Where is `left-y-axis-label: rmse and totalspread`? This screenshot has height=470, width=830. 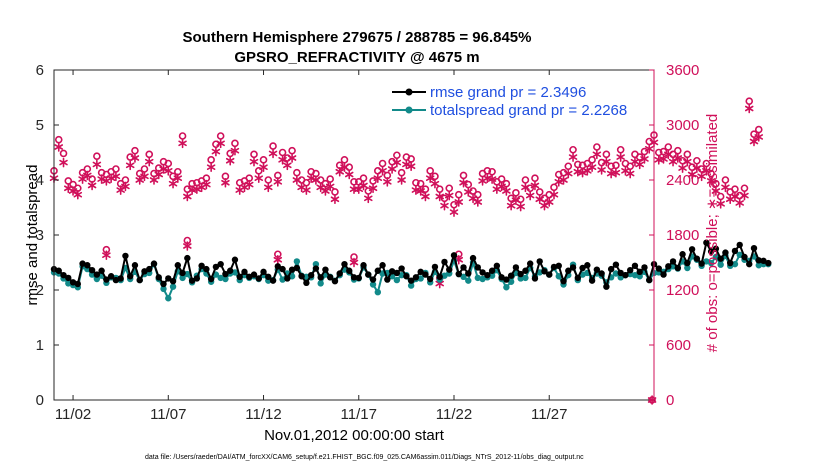 left-y-axis-label: rmse and totalspread is located at coordinates (32, 235).